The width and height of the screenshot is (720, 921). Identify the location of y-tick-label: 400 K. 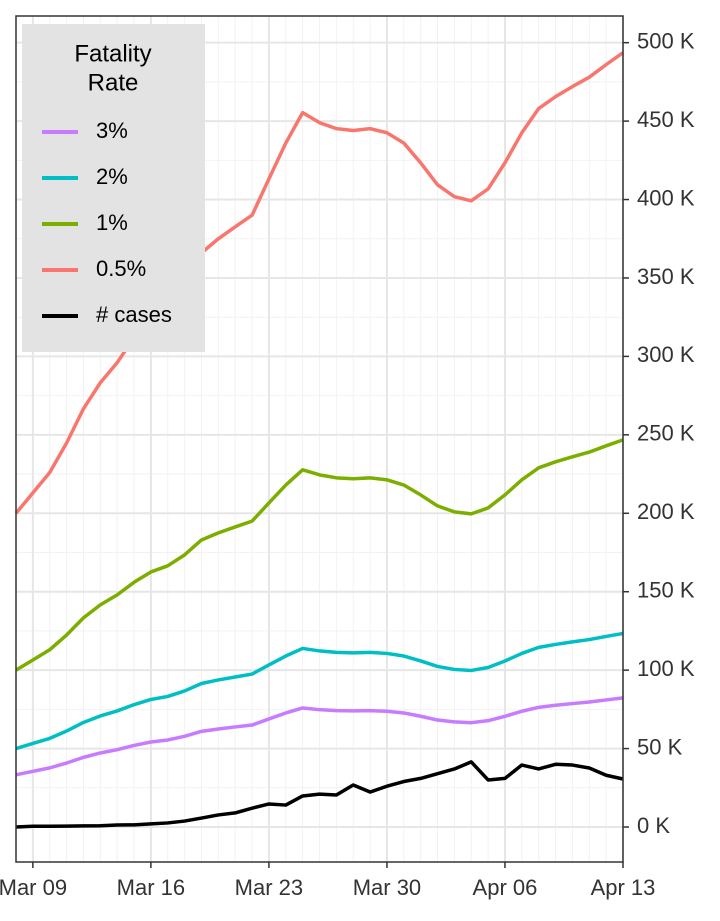
(666, 197).